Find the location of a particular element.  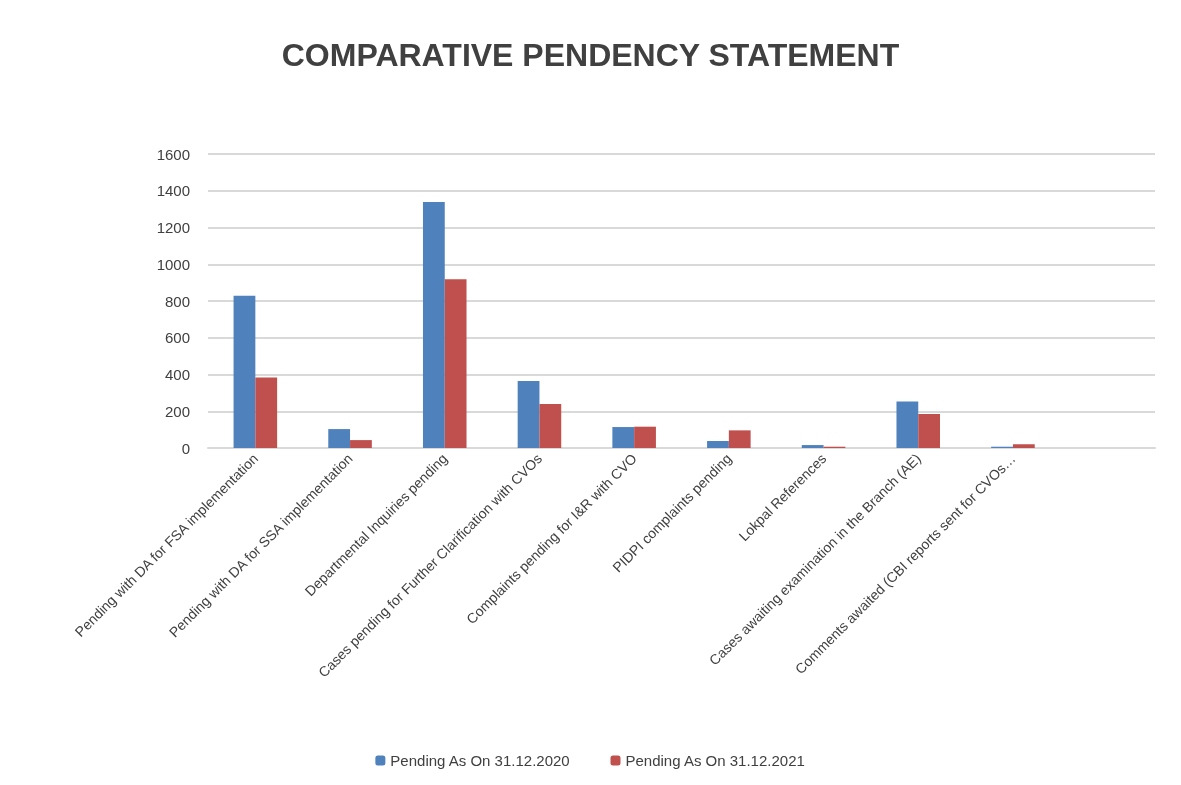

legend-label: Pending As On 31.12.2021 is located at coordinates (715, 760).